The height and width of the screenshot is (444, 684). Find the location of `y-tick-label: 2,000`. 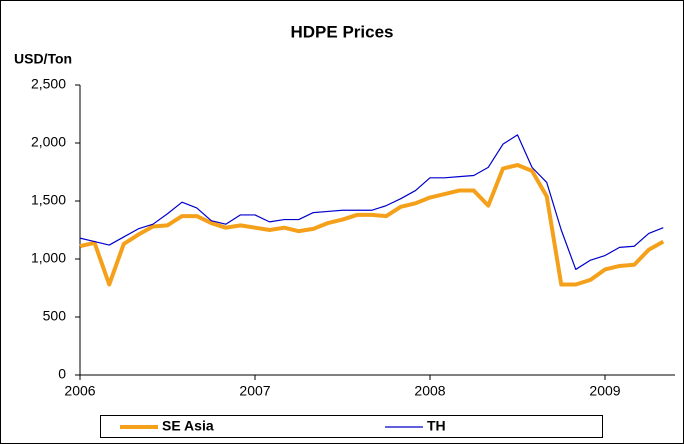

y-tick-label: 2,000 is located at coordinates (48, 142).